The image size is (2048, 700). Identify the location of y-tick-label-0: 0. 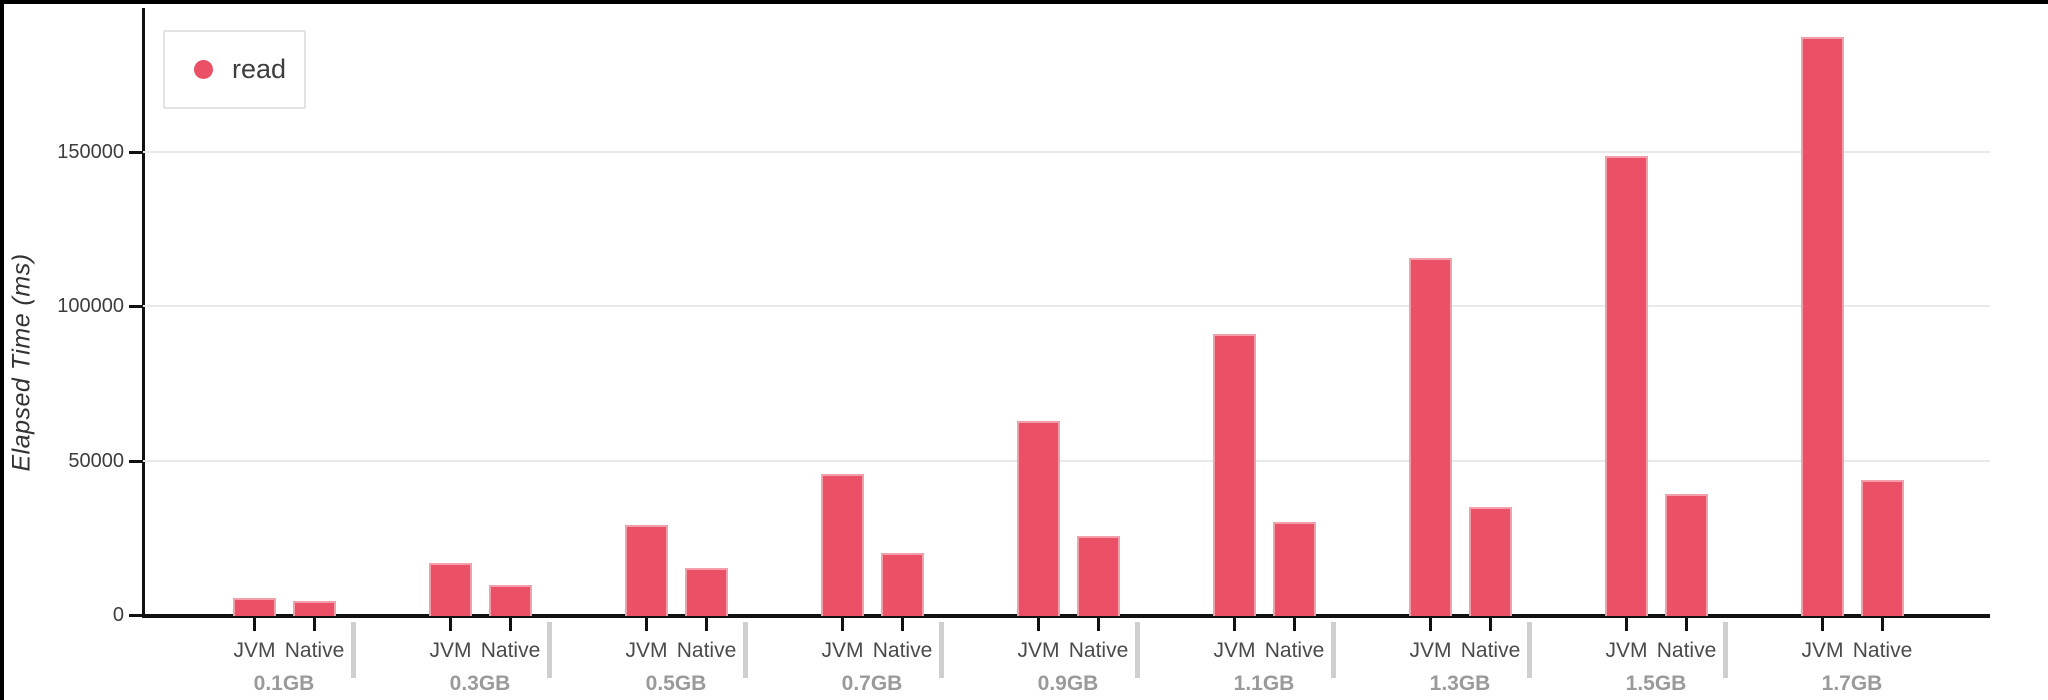
(118, 615).